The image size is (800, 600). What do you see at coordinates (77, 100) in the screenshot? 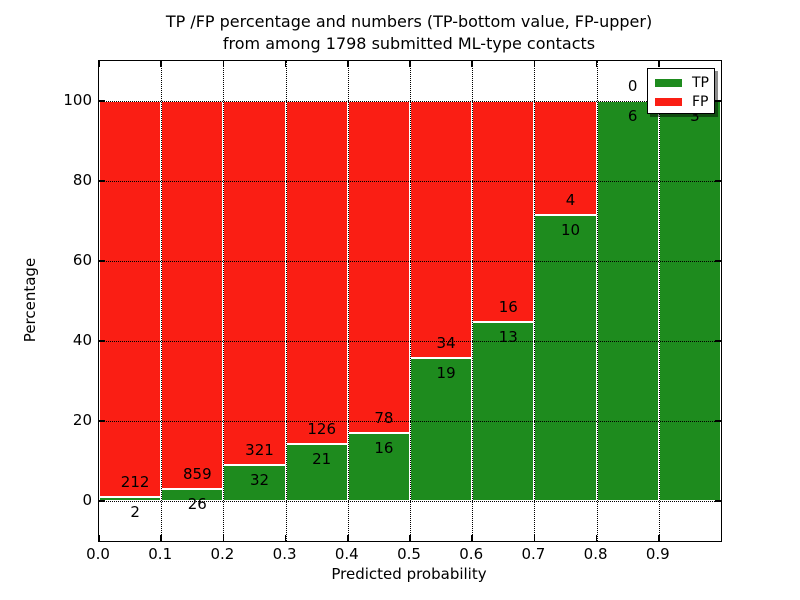
I see `y-tick-label: 100` at bounding box center [77, 100].